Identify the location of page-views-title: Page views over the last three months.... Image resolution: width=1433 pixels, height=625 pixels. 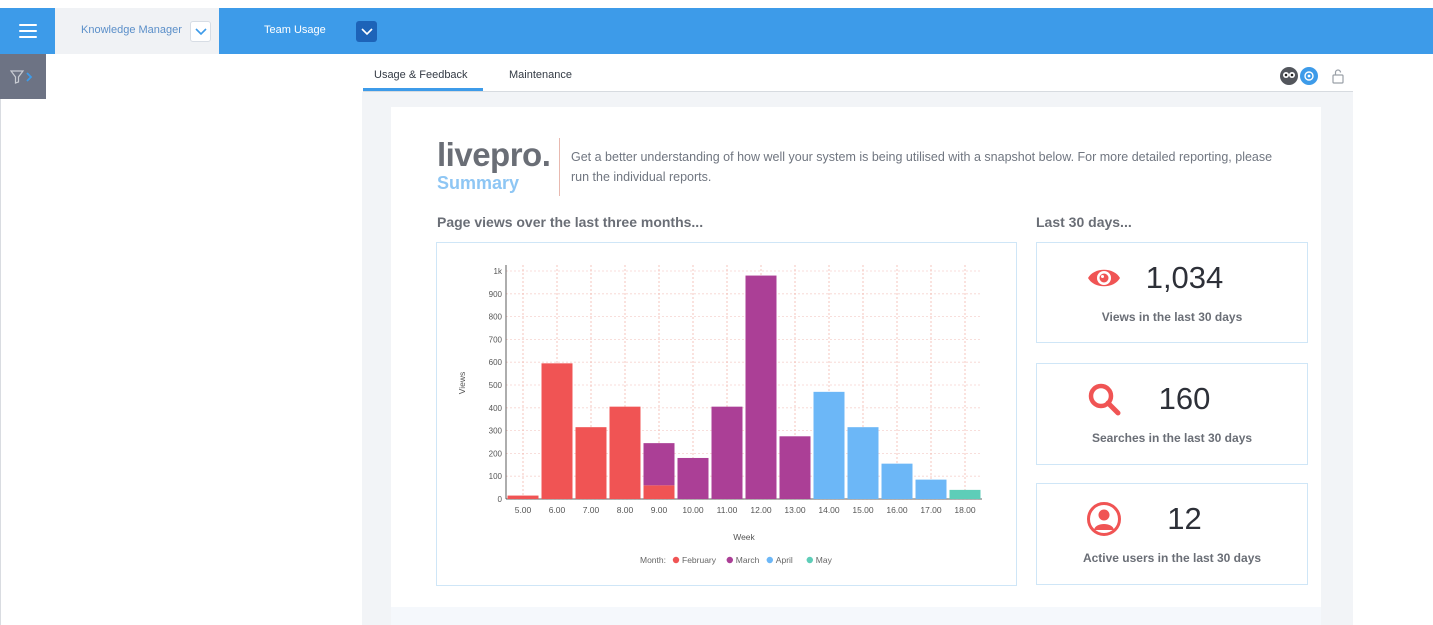
(570, 222).